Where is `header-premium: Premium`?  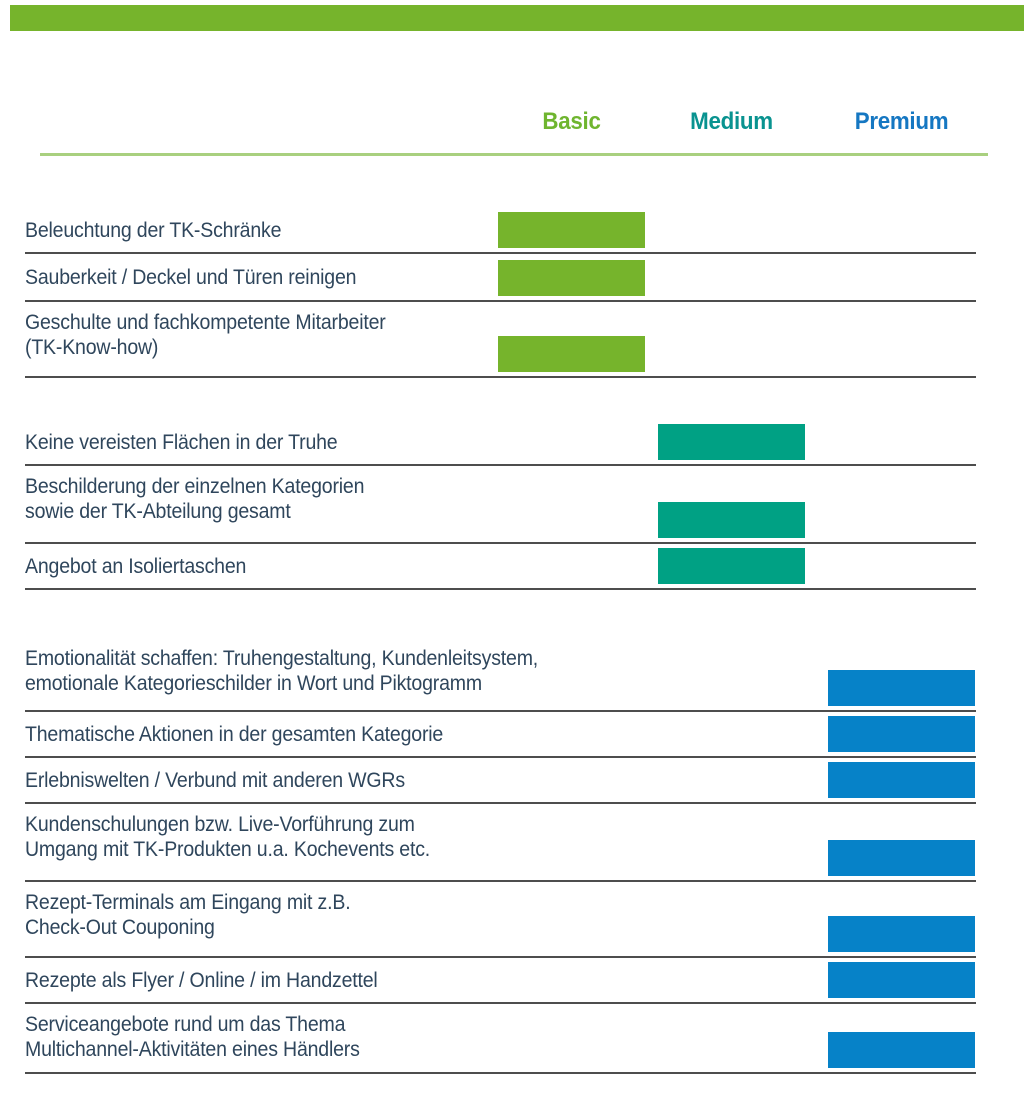
header-premium: Premium is located at coordinates (901, 121).